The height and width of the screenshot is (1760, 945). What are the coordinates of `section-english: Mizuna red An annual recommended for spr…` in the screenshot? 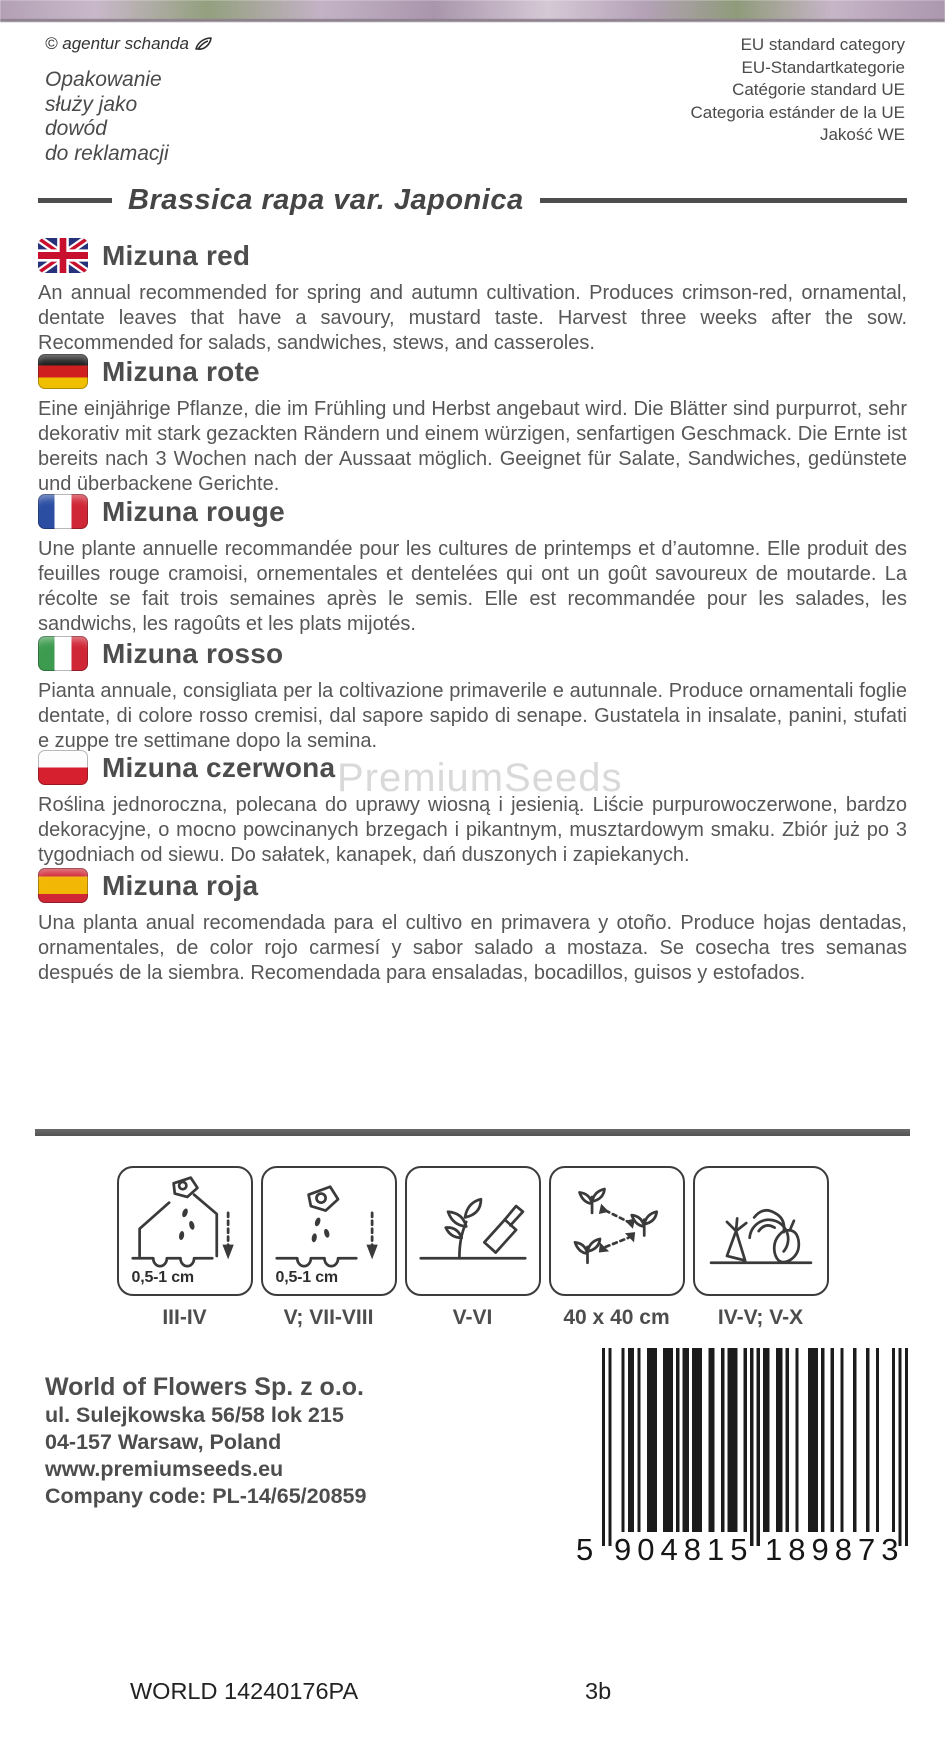 It's located at (472, 297).